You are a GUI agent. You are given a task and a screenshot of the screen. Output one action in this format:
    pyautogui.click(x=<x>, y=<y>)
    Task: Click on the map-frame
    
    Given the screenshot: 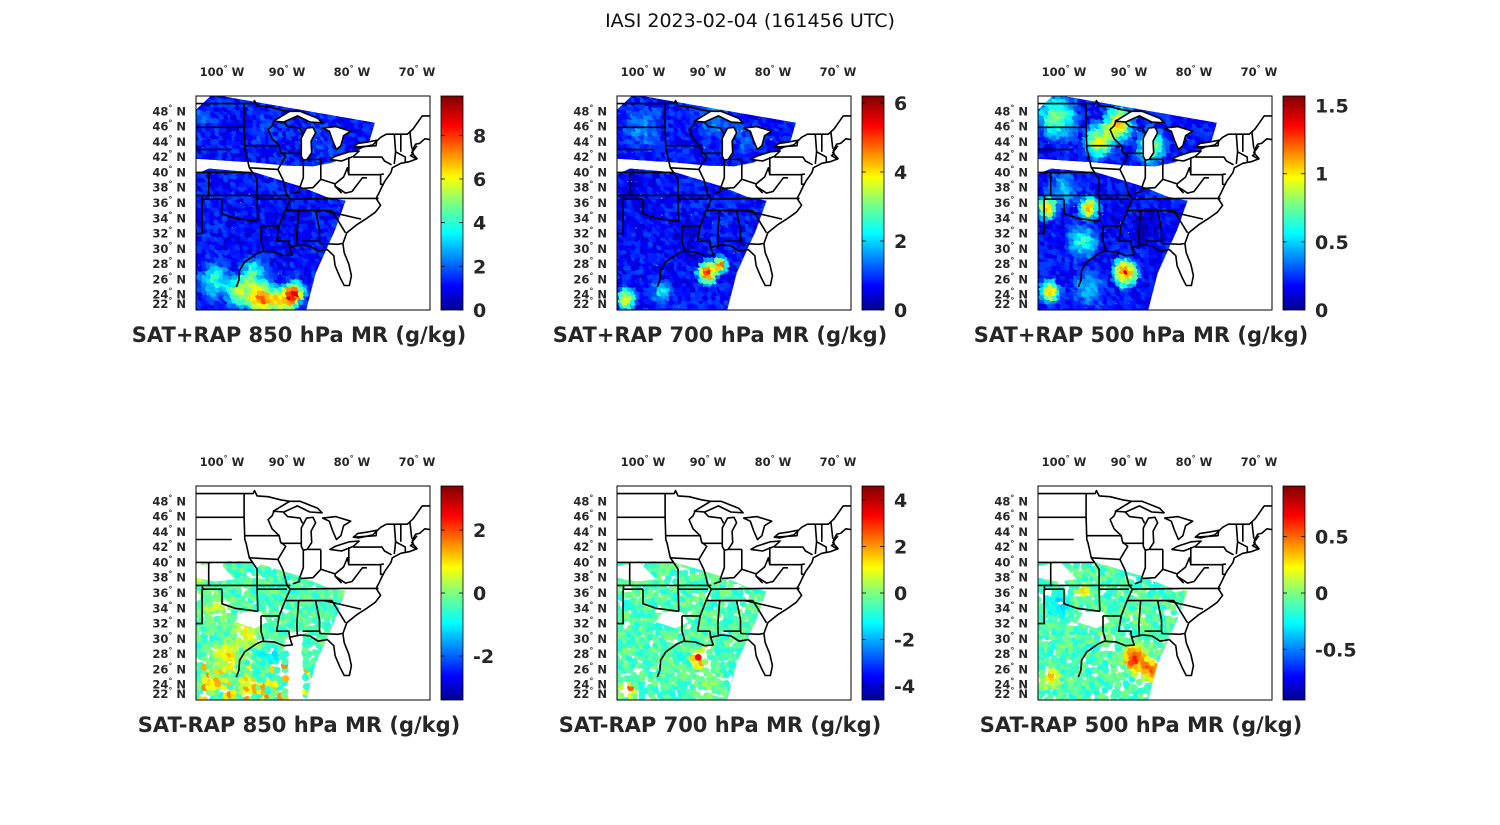 What is the action you would take?
    pyautogui.click(x=313, y=203)
    